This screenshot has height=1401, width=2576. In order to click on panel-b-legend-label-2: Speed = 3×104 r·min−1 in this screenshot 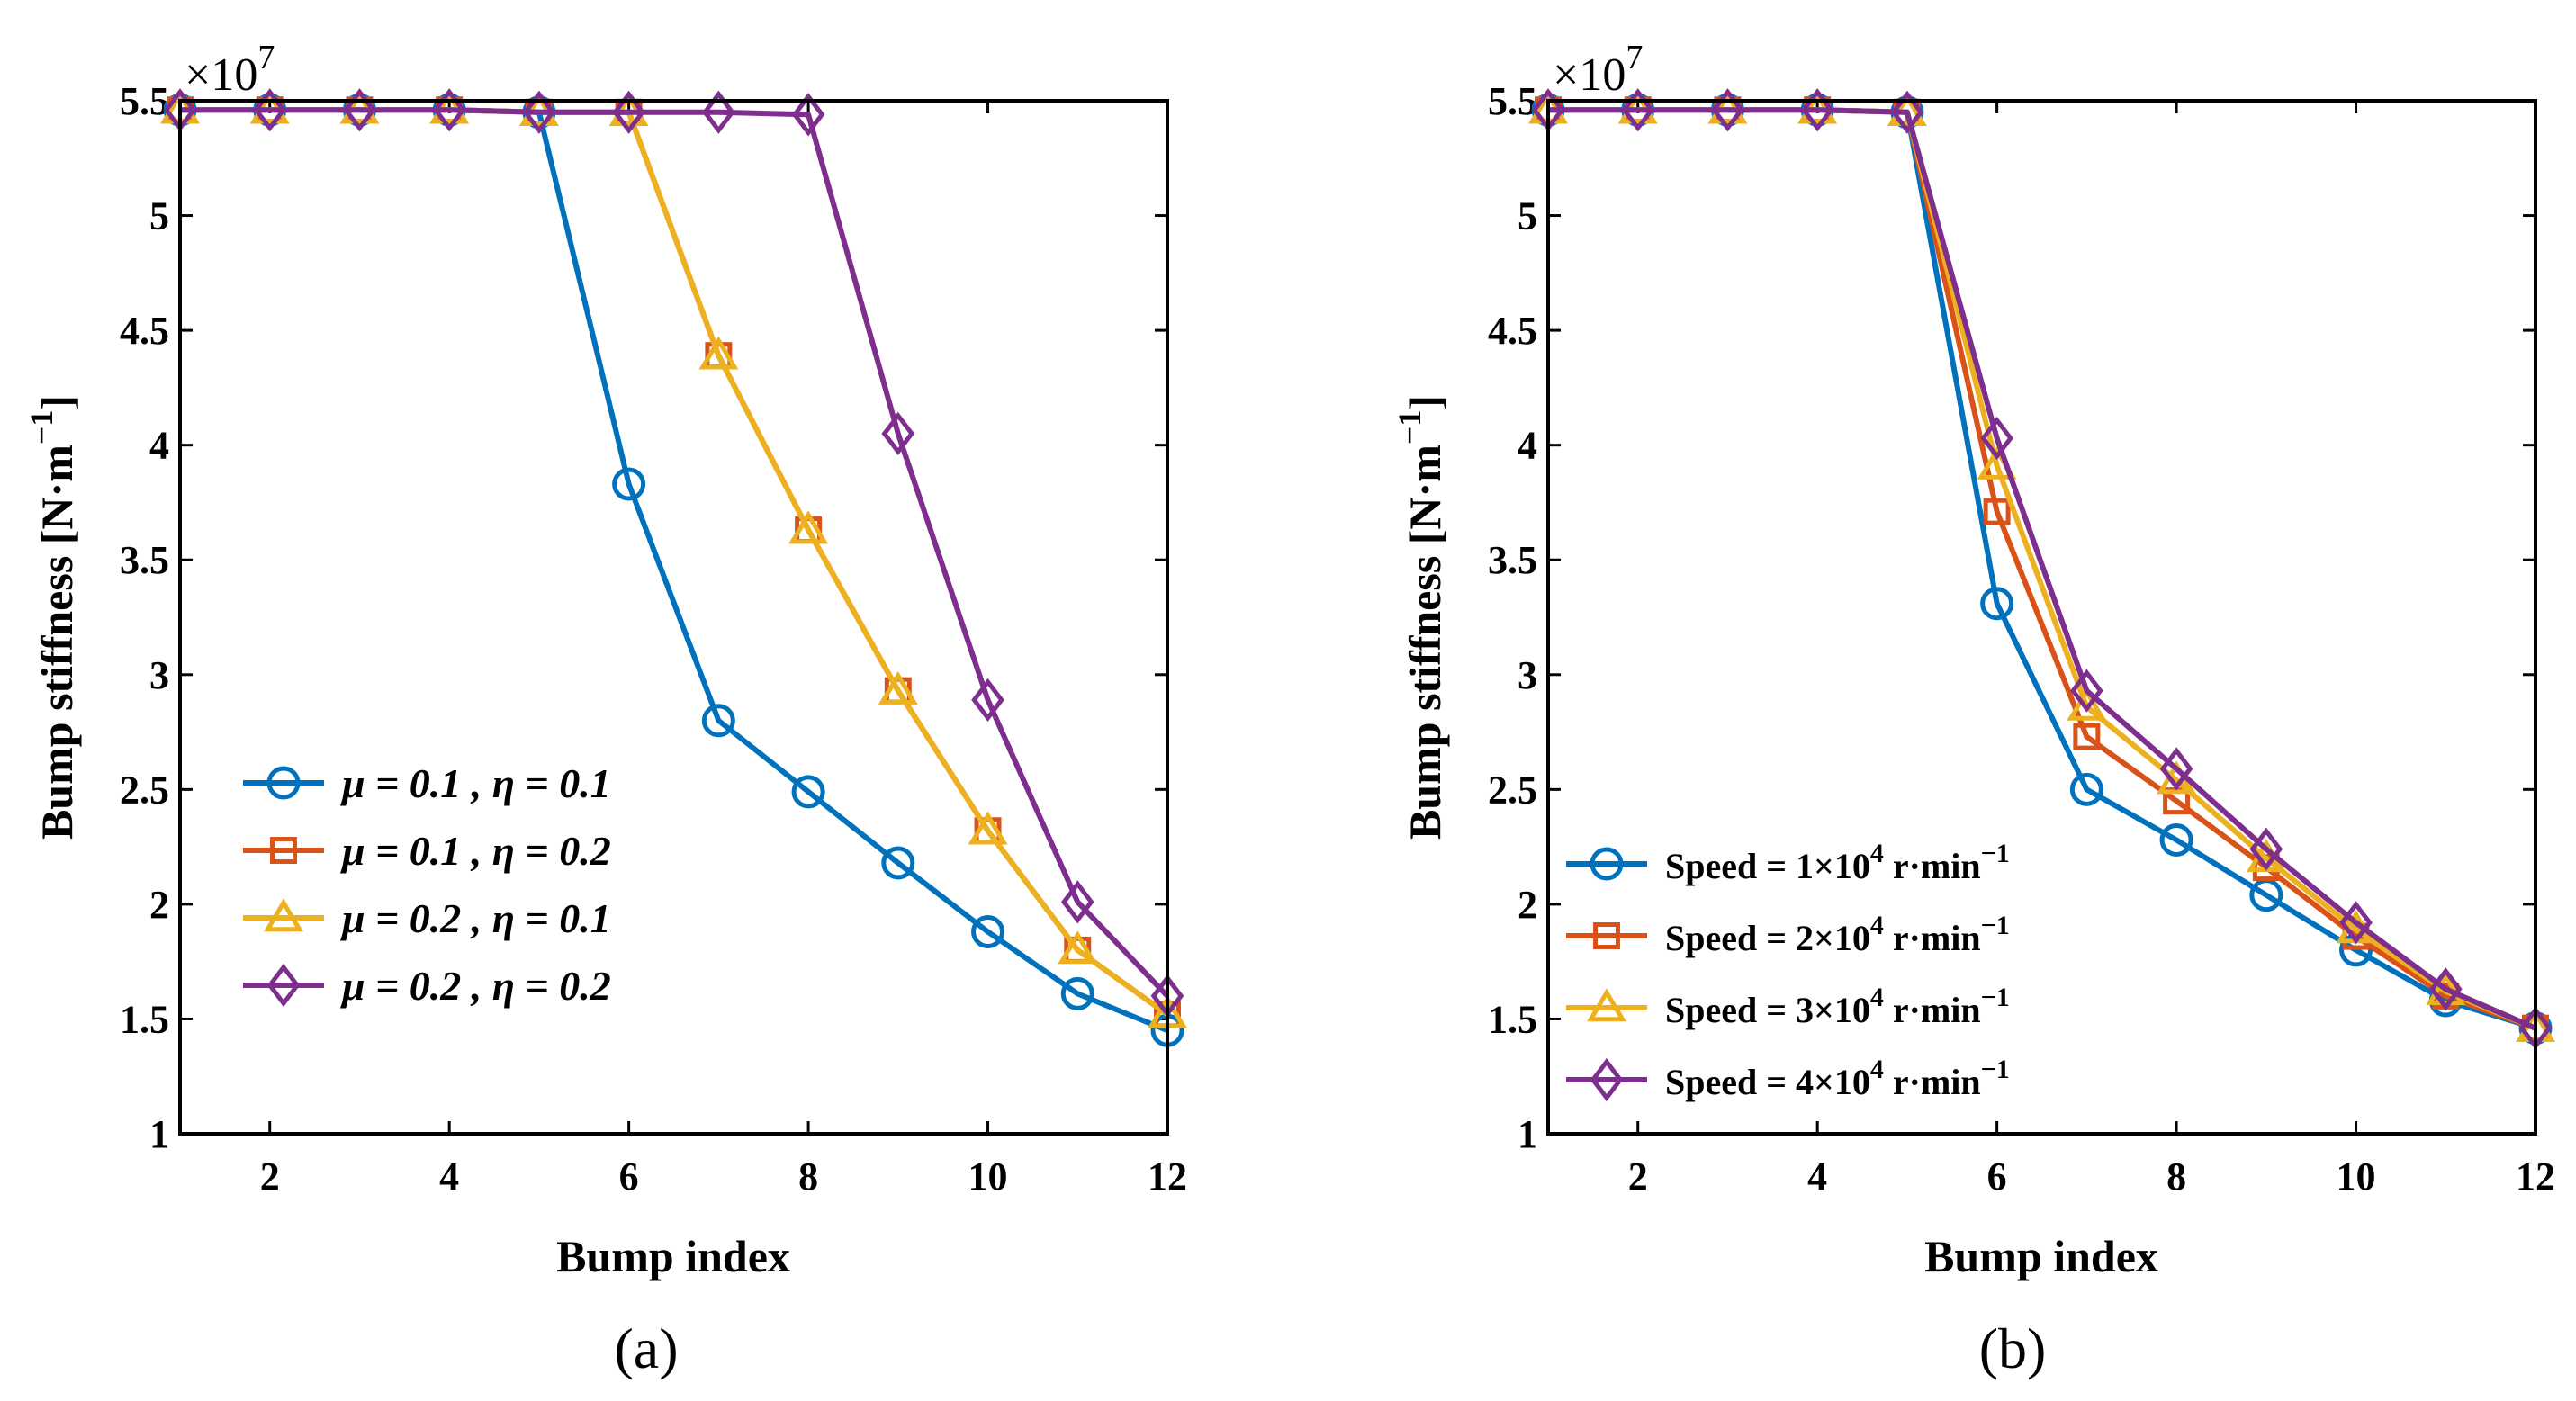, I will do `click(1837, 1006)`.